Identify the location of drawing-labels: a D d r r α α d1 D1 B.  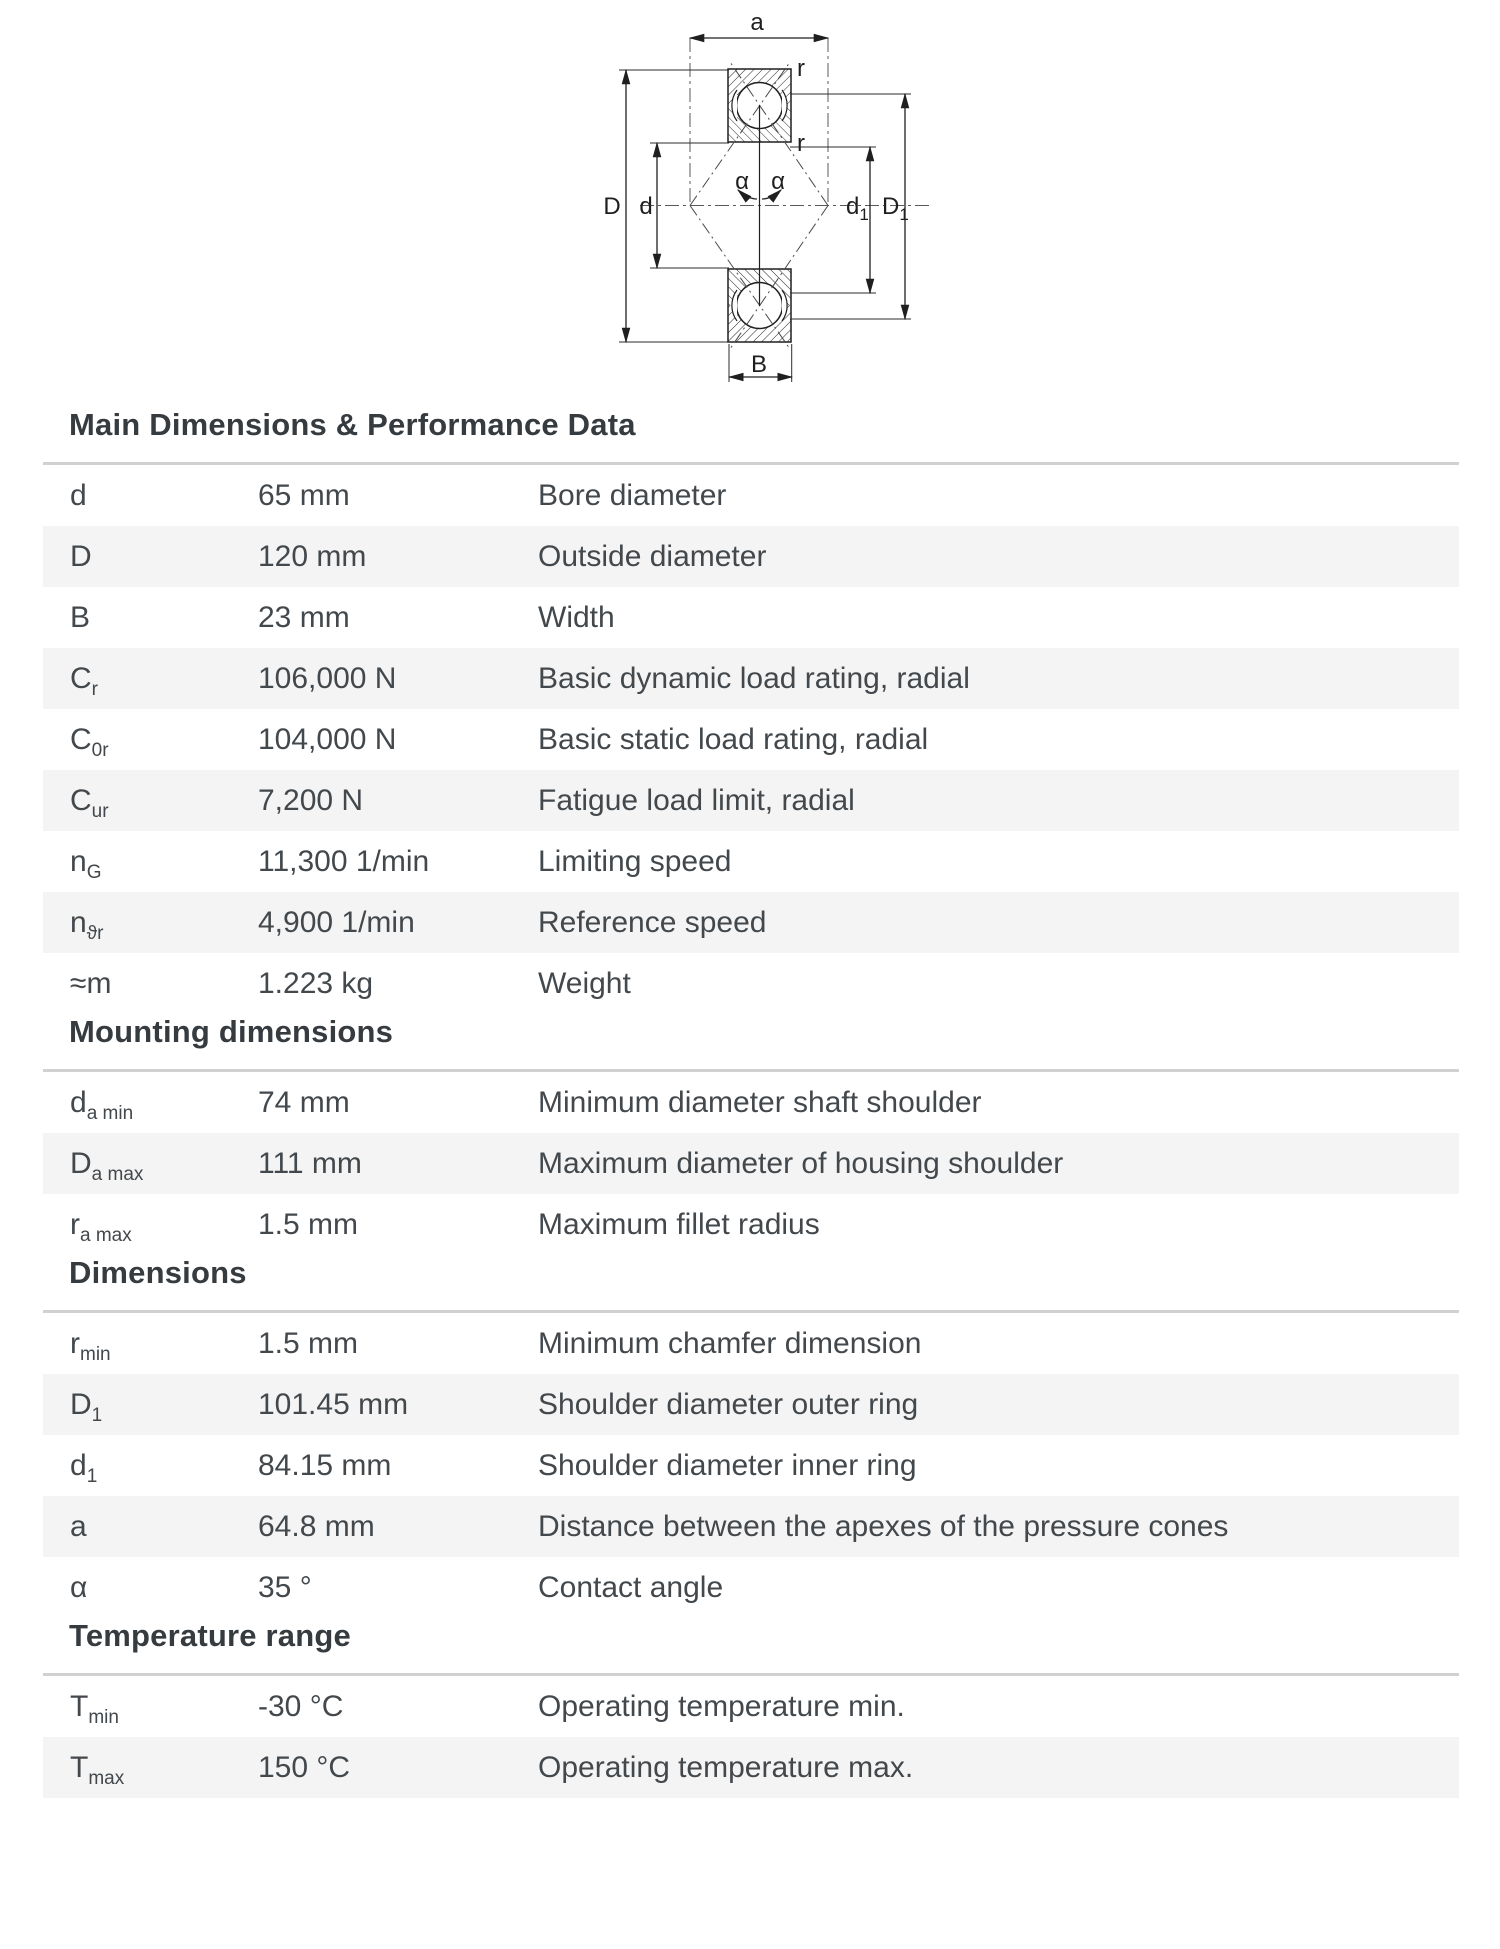
(755, 193).